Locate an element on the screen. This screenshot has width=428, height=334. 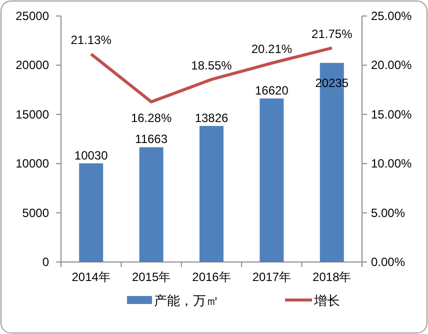
data-label: 16620 is located at coordinates (272, 90).